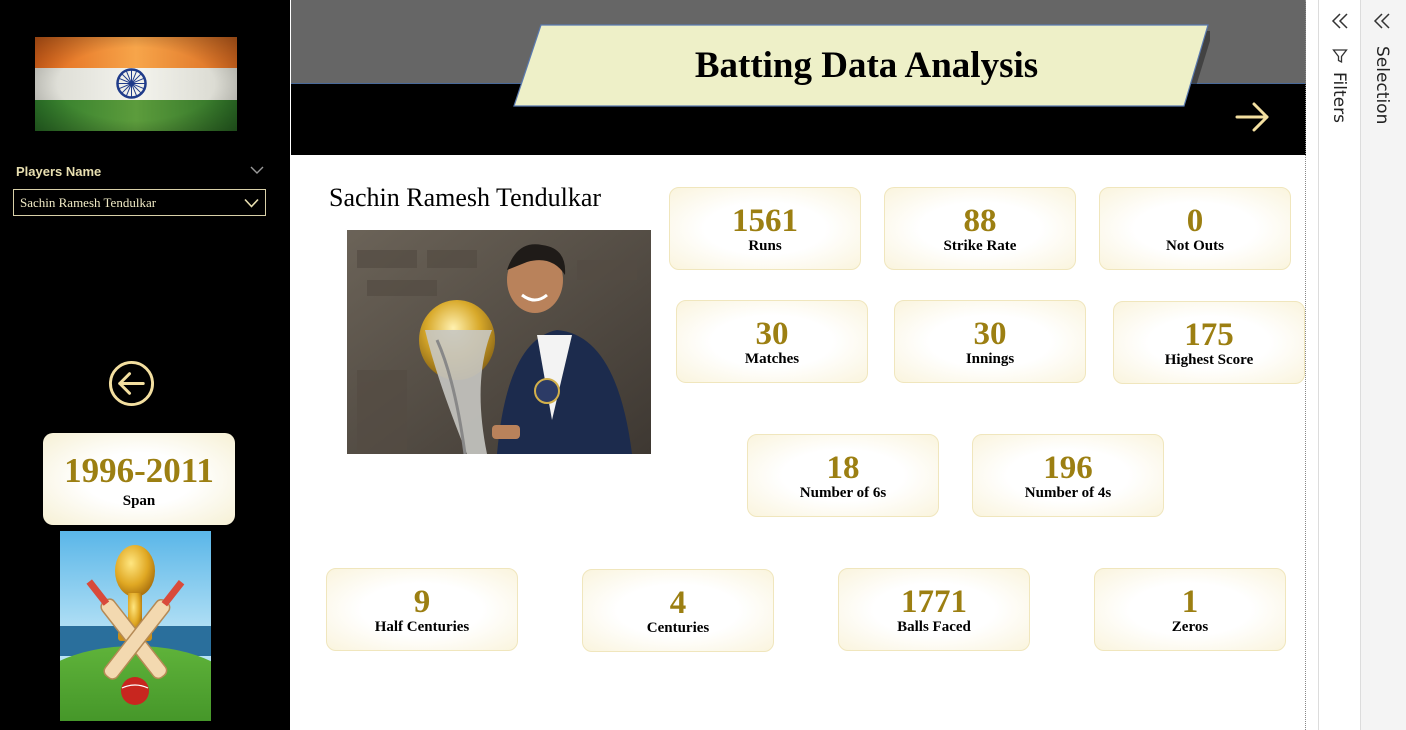 The image size is (1406, 730). What do you see at coordinates (678, 603) in the screenshot?
I see `stat-value: 4` at bounding box center [678, 603].